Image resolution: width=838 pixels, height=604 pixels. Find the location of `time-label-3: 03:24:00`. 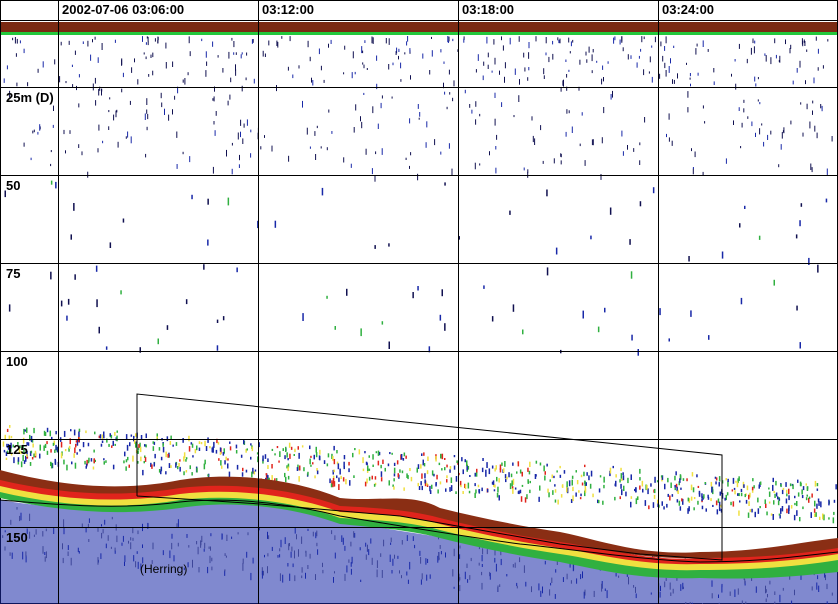

time-label-3: 03:24:00 is located at coordinates (688, 9).